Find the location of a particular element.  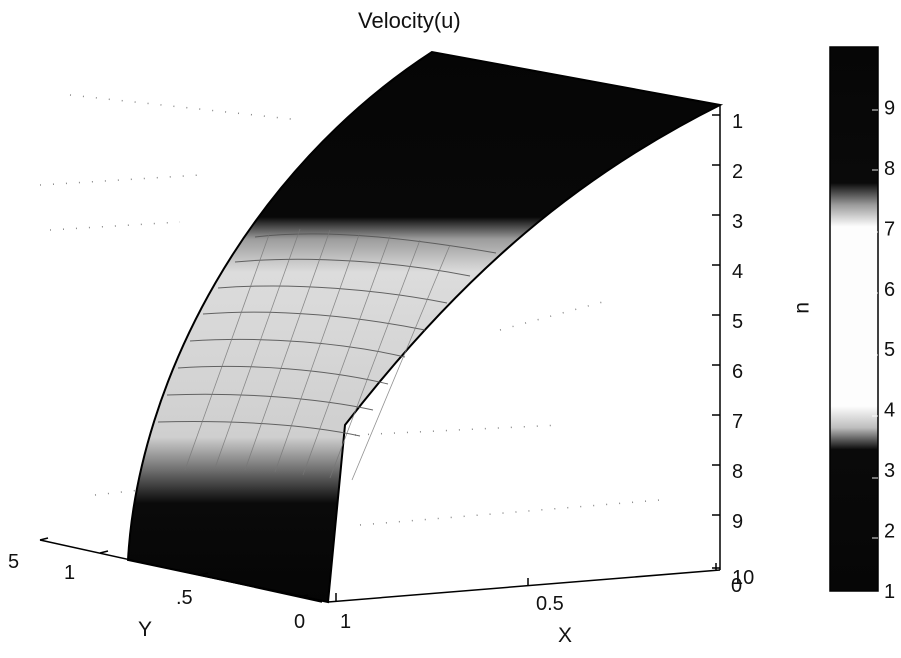

colorbar-tick-label: 8 is located at coordinates (889, 169).